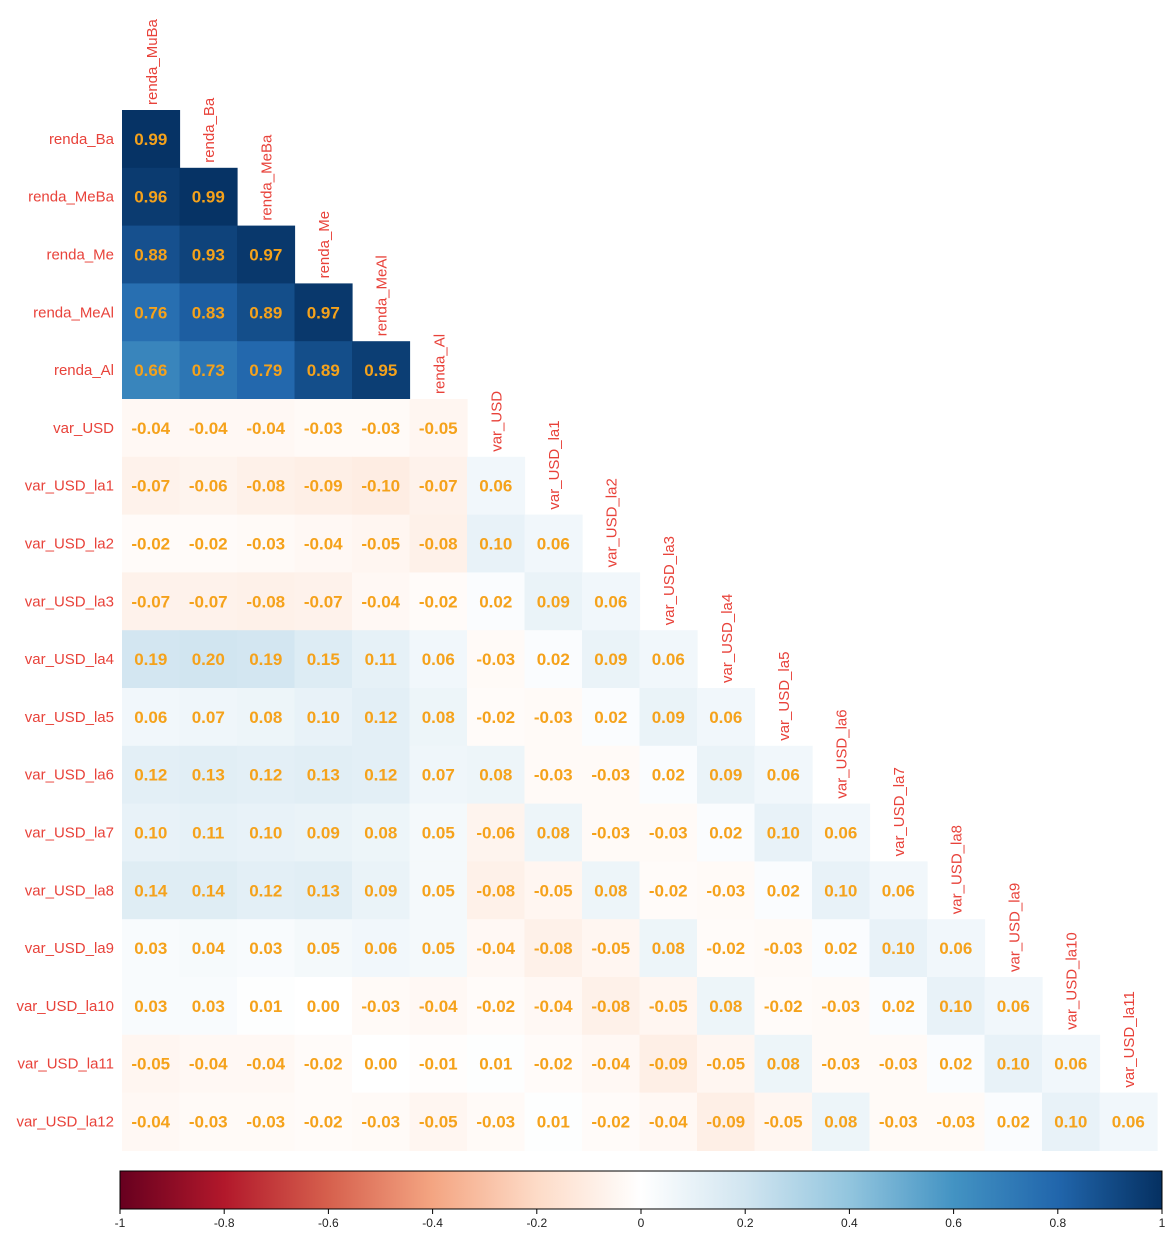 The image size is (1168, 1237). What do you see at coordinates (208, 775) in the screenshot?
I see `cell-value: 0.13` at bounding box center [208, 775].